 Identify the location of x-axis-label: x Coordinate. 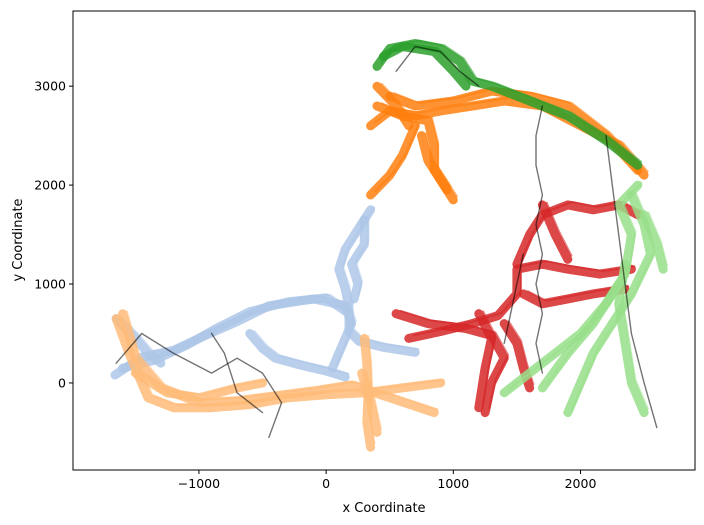
(383, 508).